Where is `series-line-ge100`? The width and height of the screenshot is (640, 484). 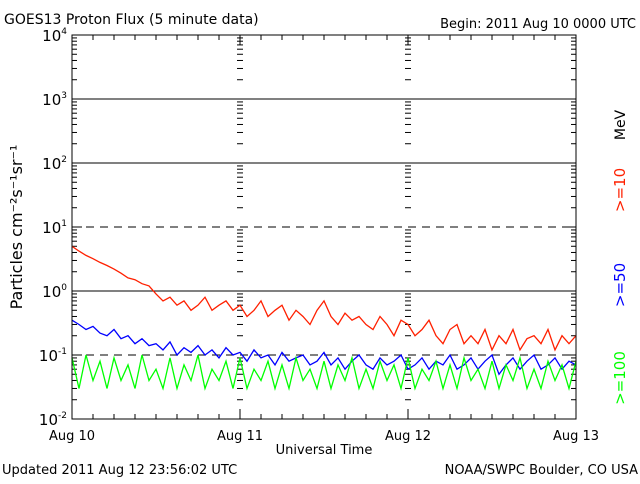
series-line-ge100 is located at coordinates (324, 373).